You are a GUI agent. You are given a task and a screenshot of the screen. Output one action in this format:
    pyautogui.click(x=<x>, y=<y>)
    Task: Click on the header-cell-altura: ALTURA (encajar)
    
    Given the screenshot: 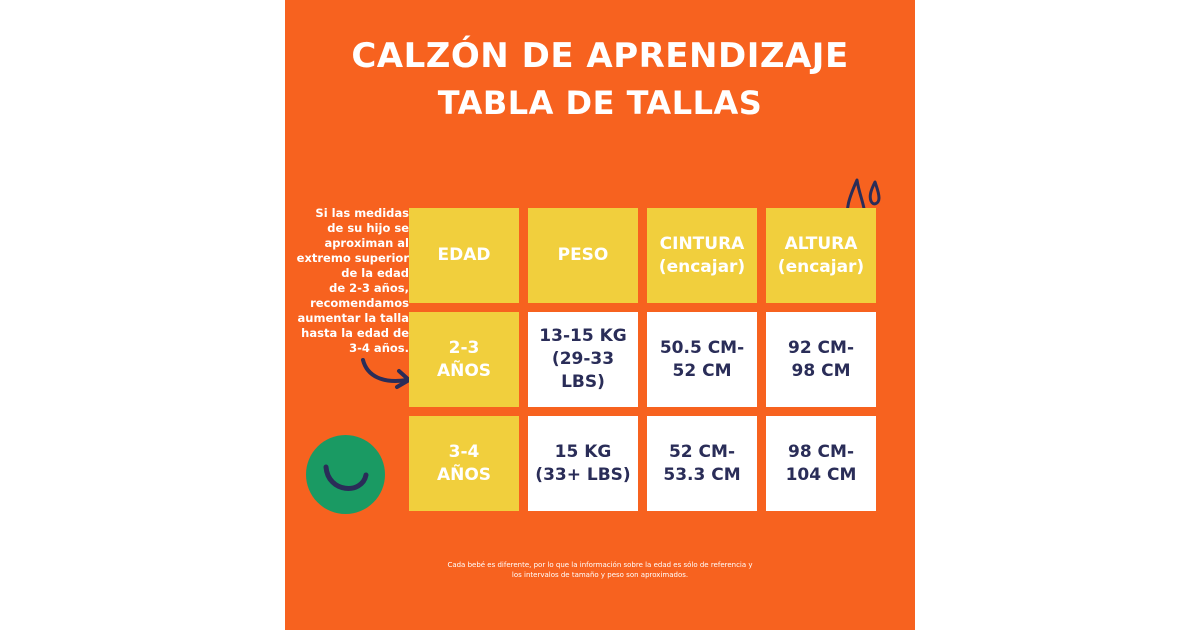 What is the action you would take?
    pyautogui.click(x=821, y=255)
    